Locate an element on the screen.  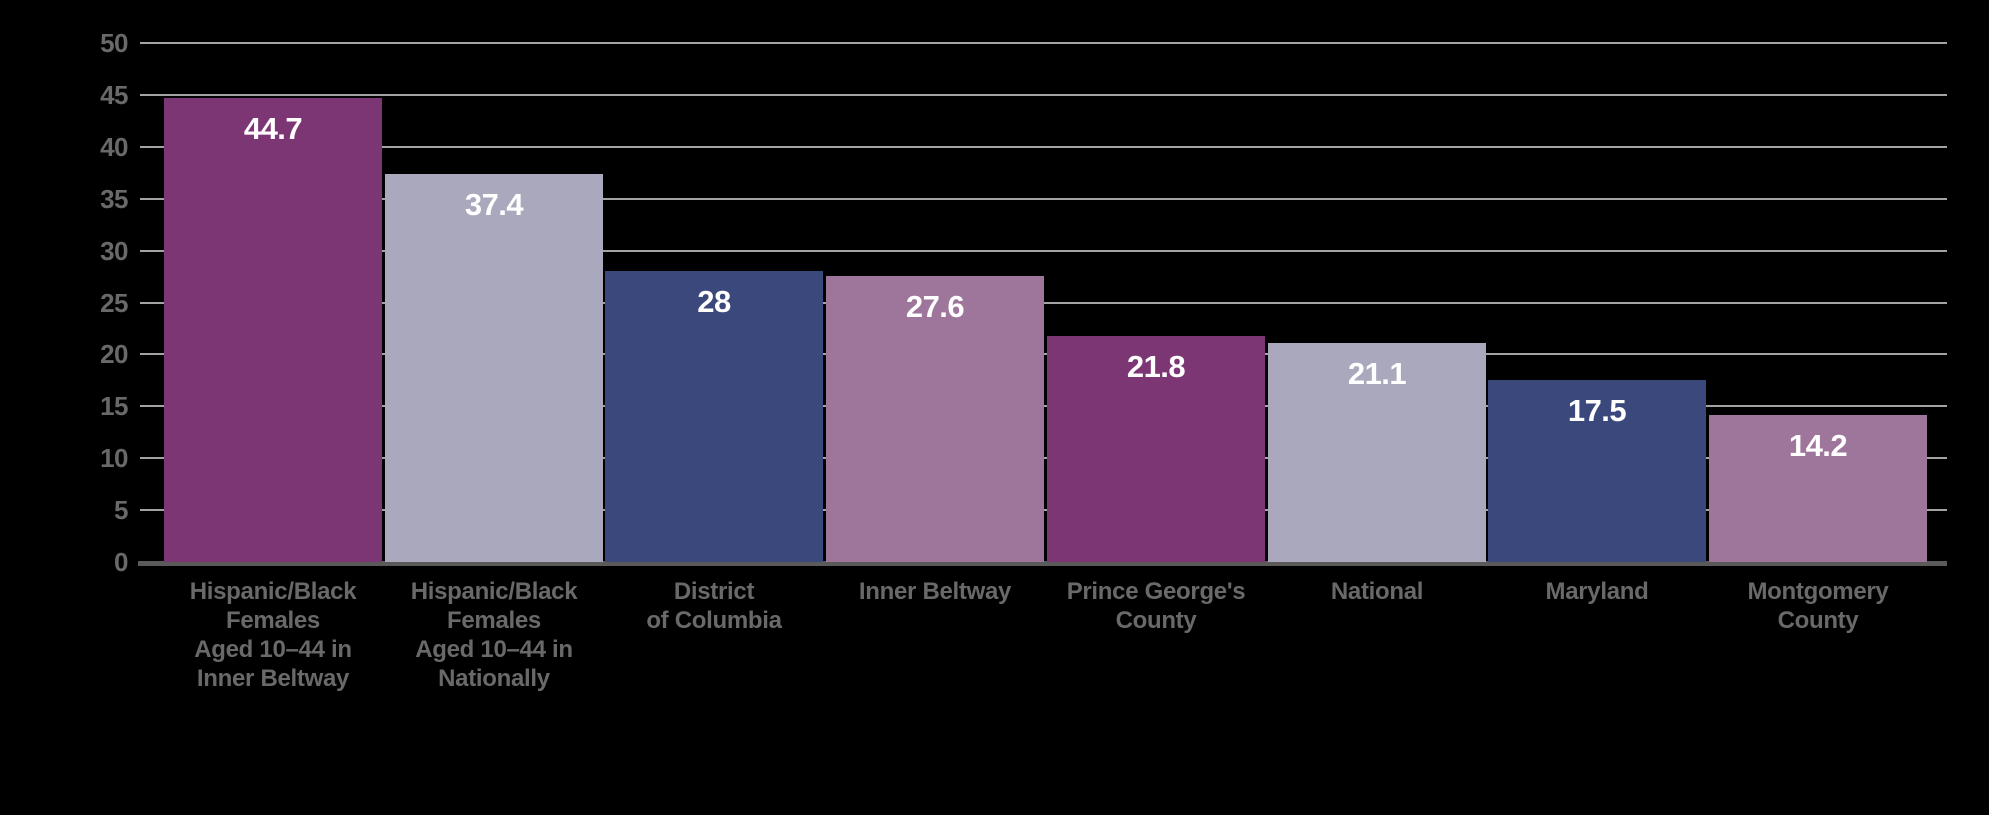
y-tick-label-50: 50 is located at coordinates (114, 43).